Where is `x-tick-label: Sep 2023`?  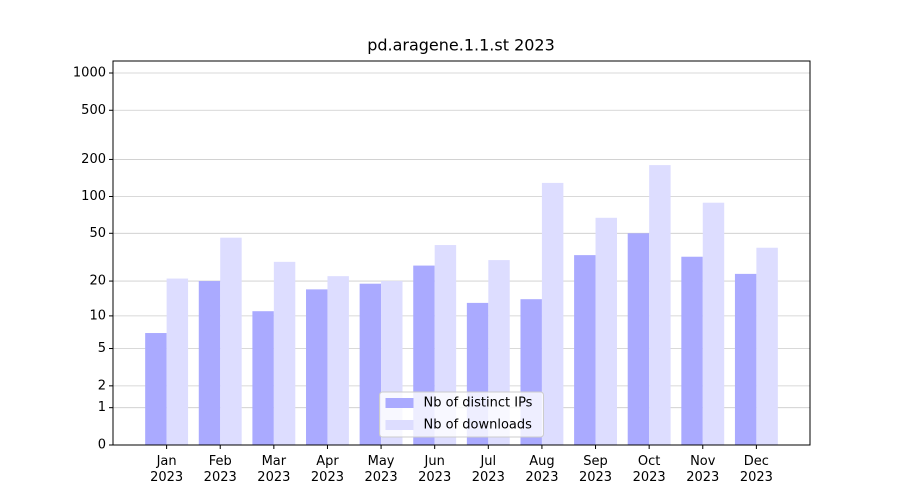 x-tick-label: Sep 2023 is located at coordinates (595, 469).